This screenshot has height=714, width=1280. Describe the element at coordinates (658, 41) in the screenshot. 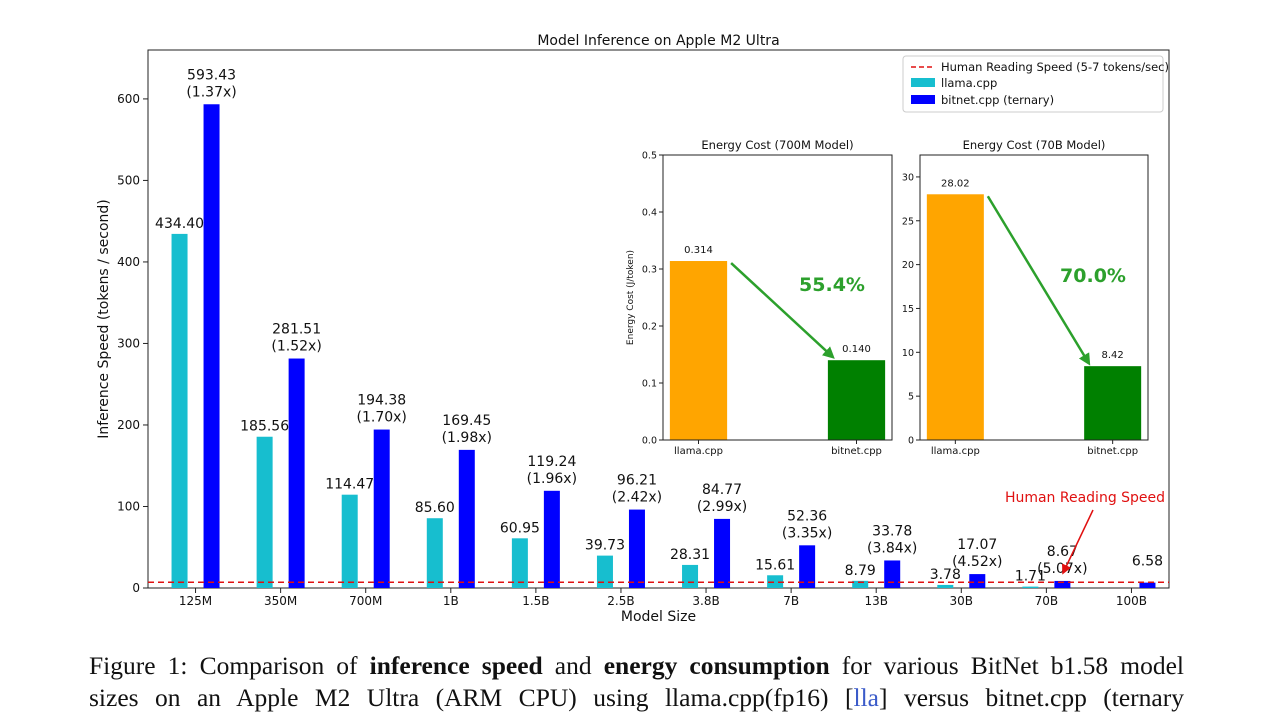

I see `main-chart-title: Model Inference on Apple M2 Ultra` at that location.